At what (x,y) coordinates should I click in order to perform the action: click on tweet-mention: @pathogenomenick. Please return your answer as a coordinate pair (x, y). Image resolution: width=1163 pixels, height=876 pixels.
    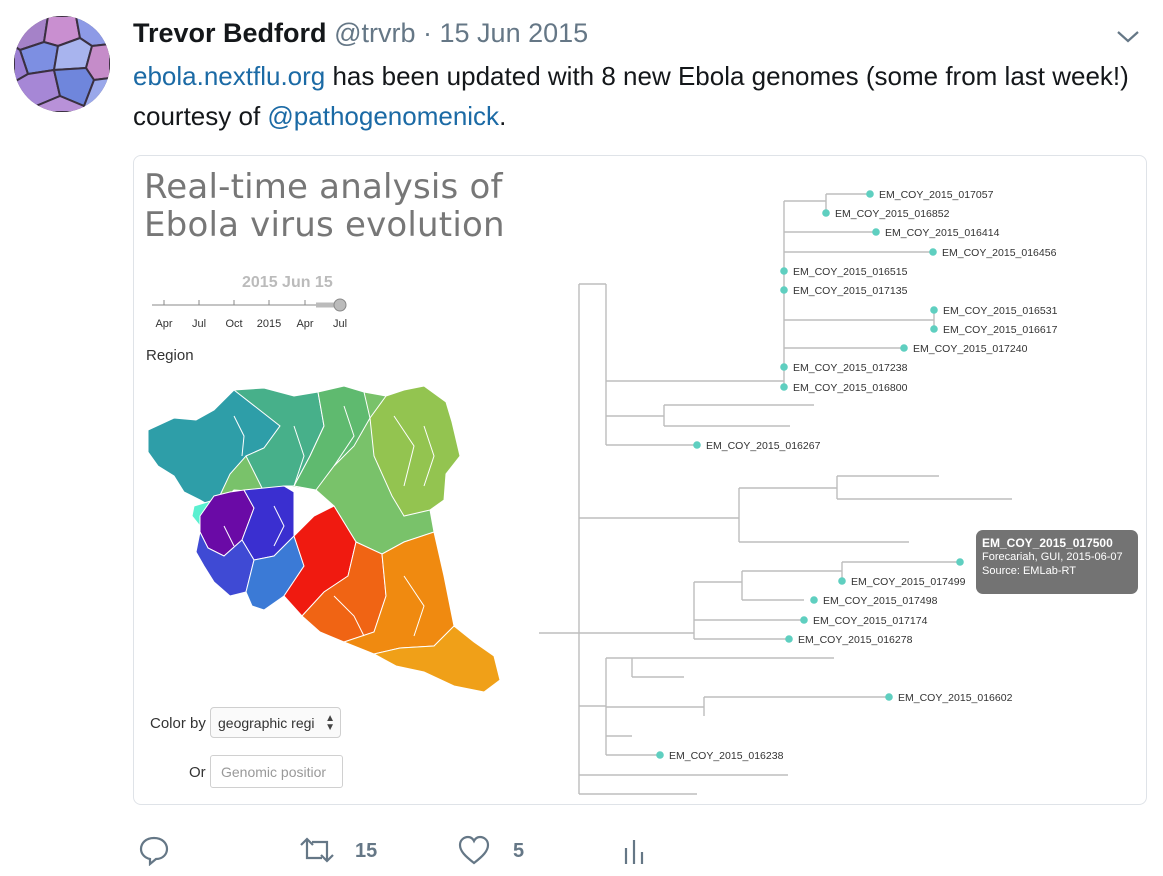
    Looking at the image, I should click on (383, 116).